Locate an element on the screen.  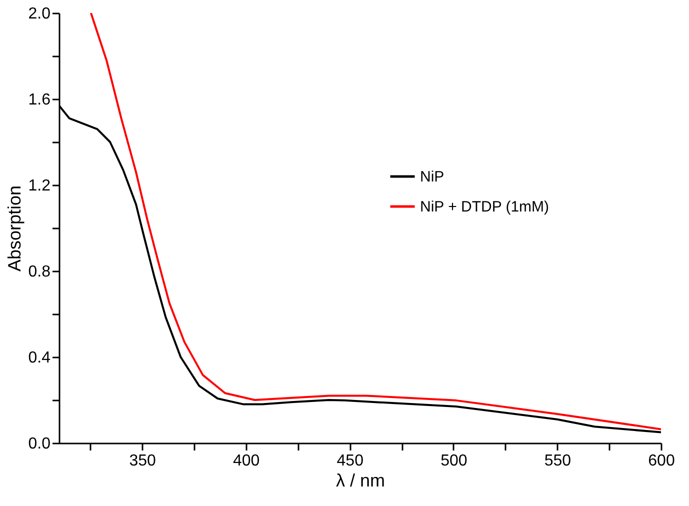
x-tick-label: 400 is located at coordinates (246, 461).